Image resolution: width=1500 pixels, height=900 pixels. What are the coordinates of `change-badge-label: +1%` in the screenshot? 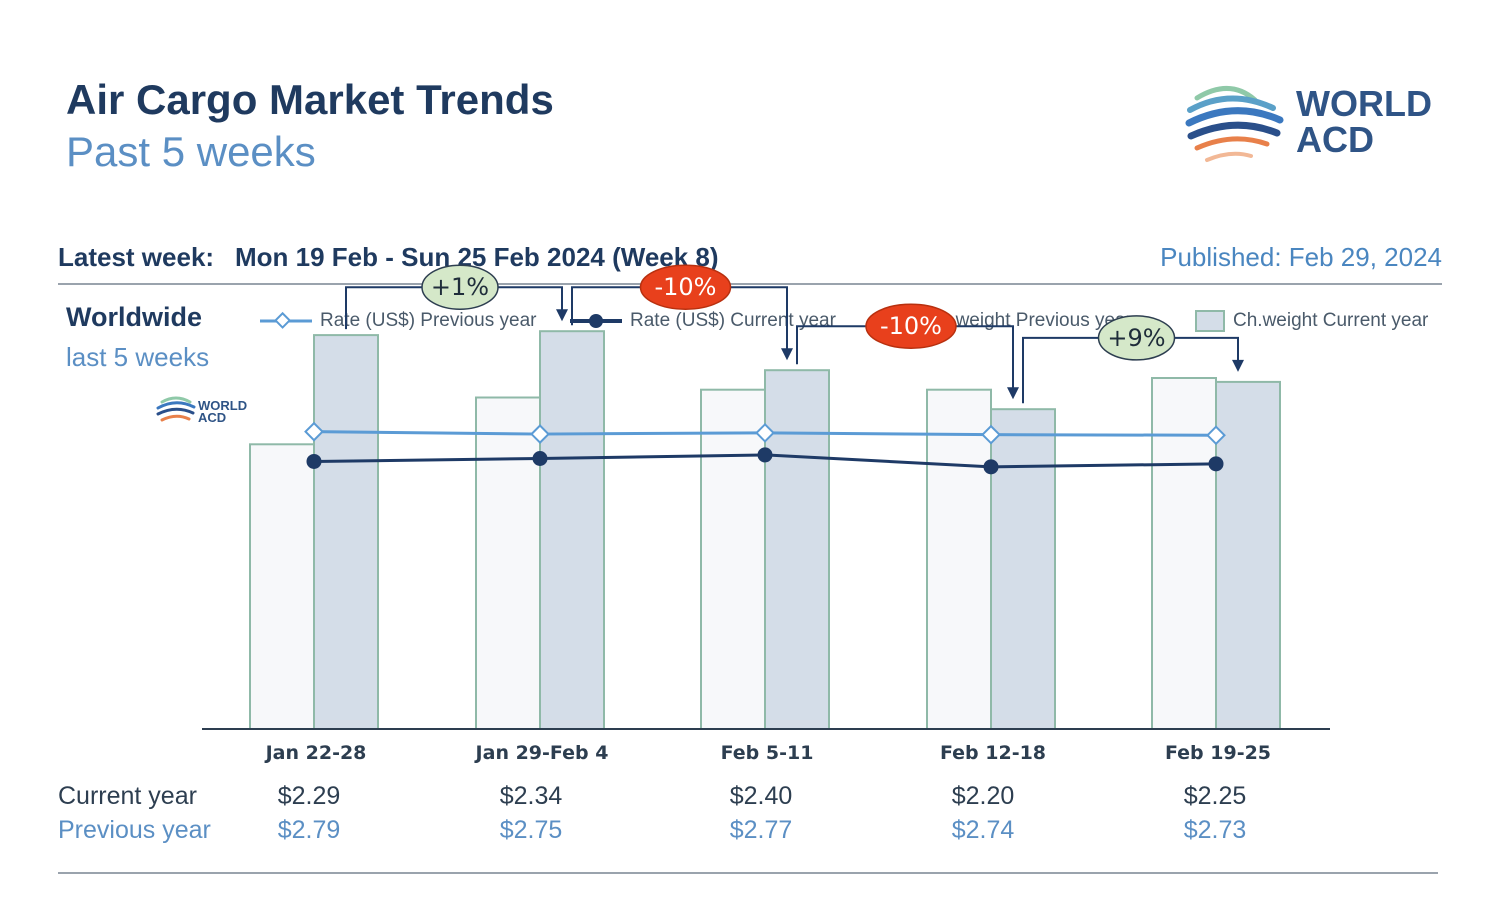 It's located at (460, 287).